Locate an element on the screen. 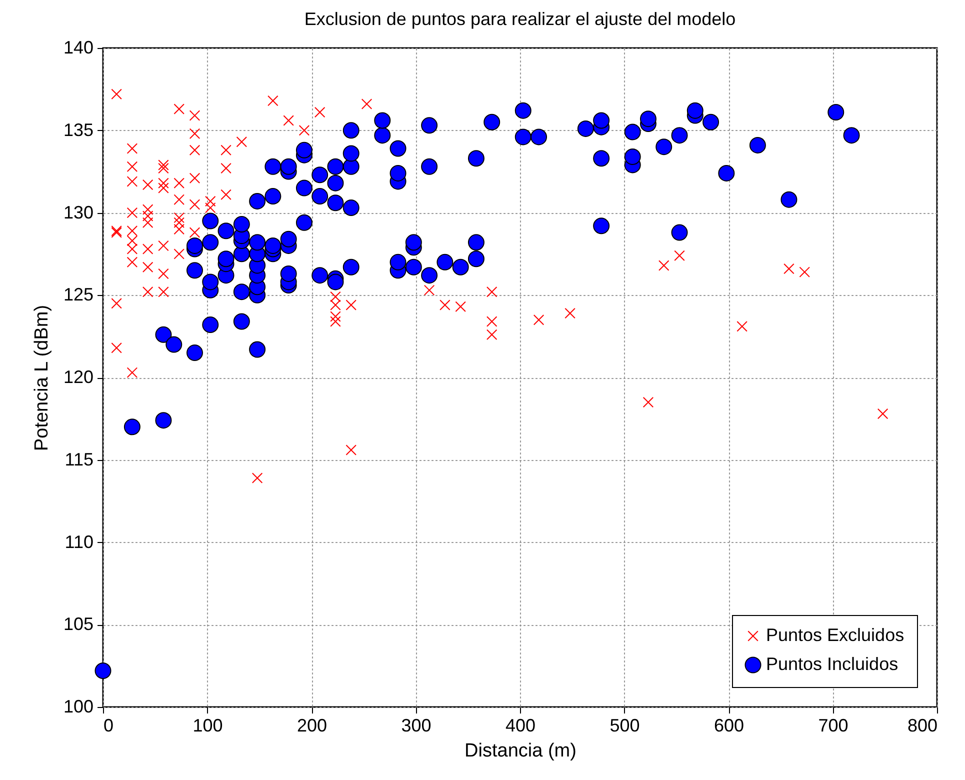 The image size is (965, 780). x-tick-label: 700 is located at coordinates (833, 726).